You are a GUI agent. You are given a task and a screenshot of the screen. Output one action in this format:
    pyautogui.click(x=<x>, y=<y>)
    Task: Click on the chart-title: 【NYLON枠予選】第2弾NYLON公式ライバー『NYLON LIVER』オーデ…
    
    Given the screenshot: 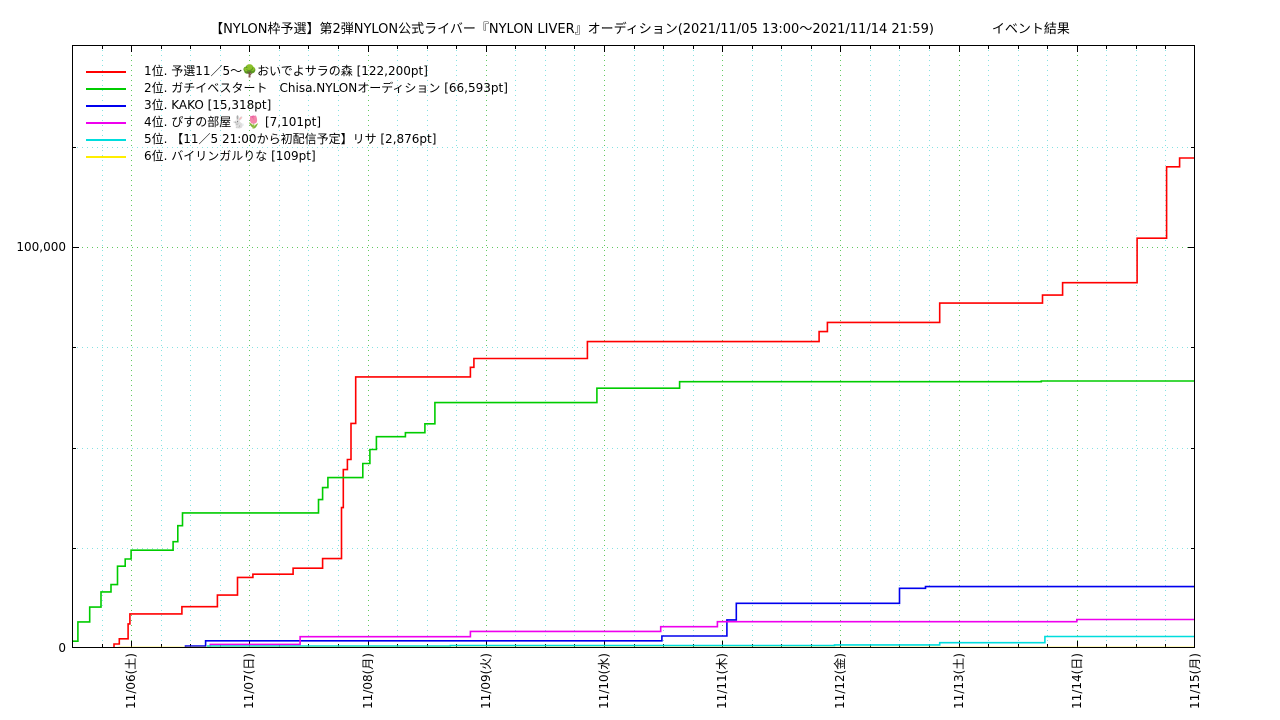 What is the action you would take?
    pyautogui.click(x=640, y=27)
    